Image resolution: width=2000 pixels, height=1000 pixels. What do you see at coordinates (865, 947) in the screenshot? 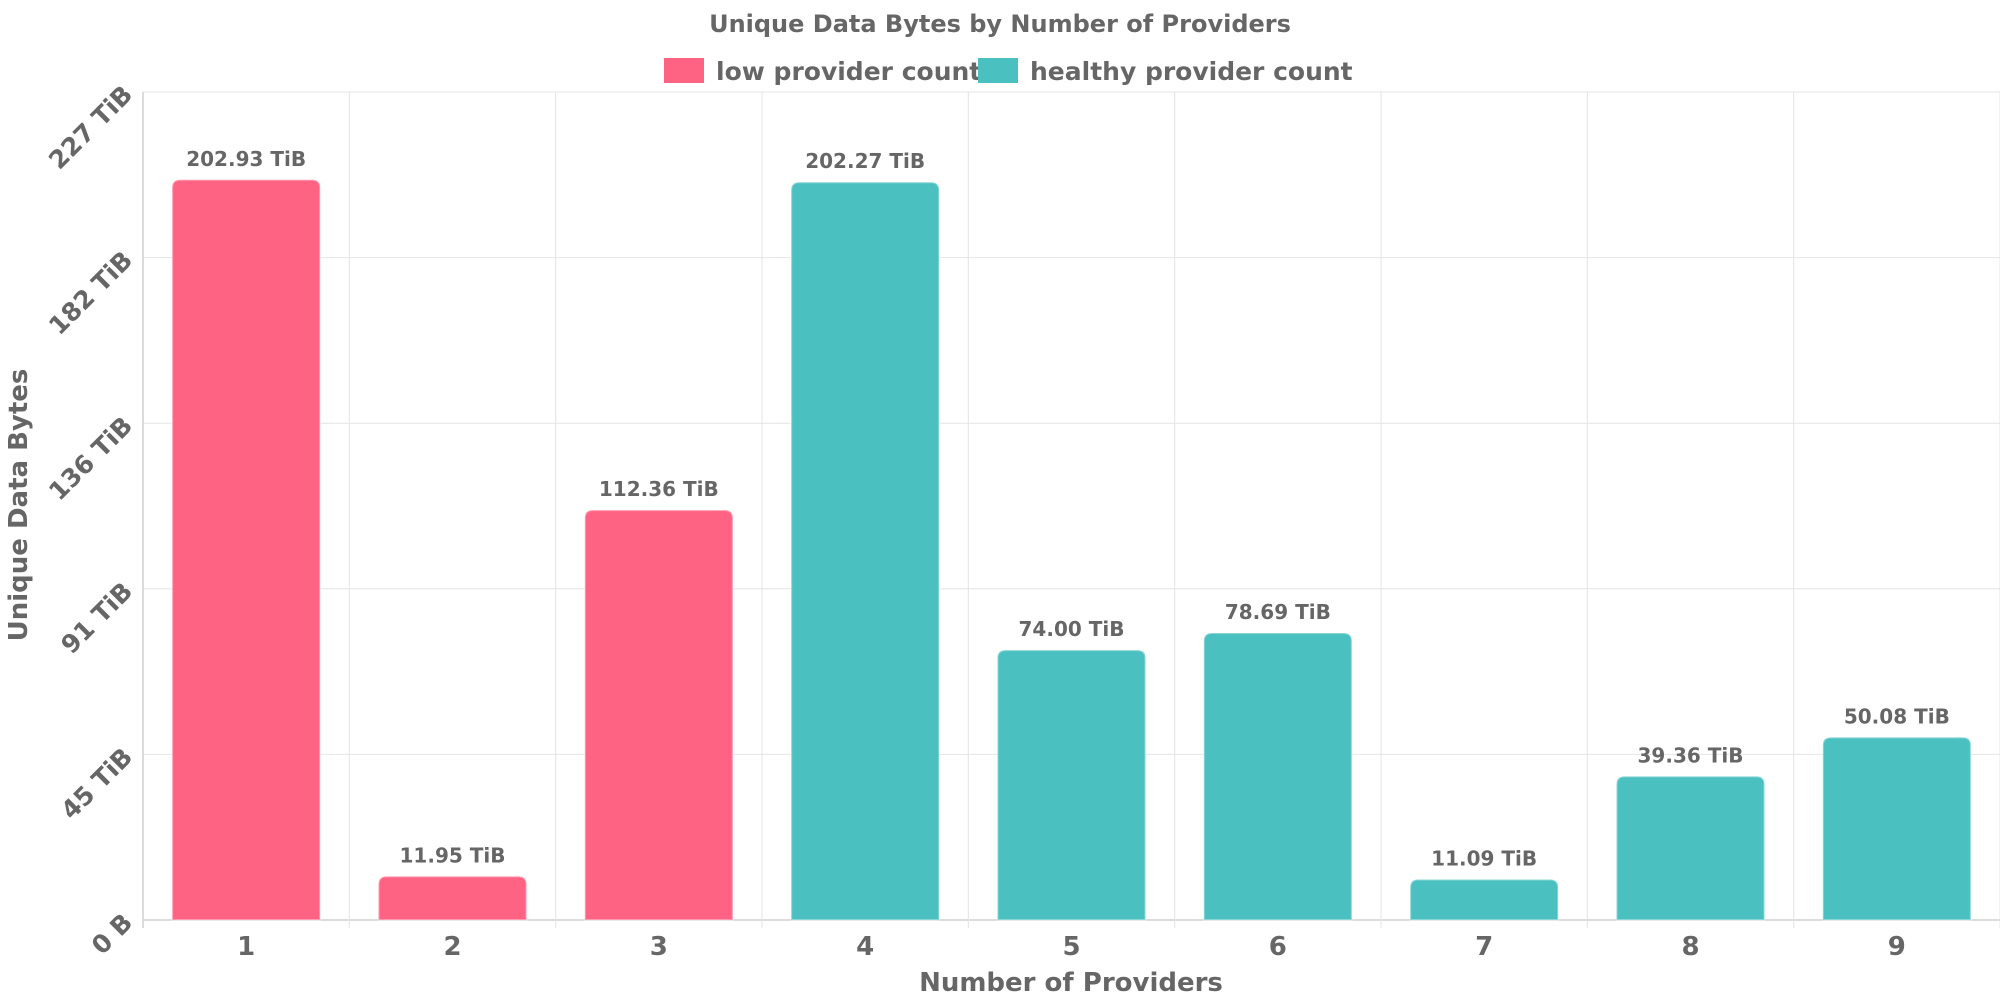
I see `x-tick-label-4: 4` at bounding box center [865, 947].